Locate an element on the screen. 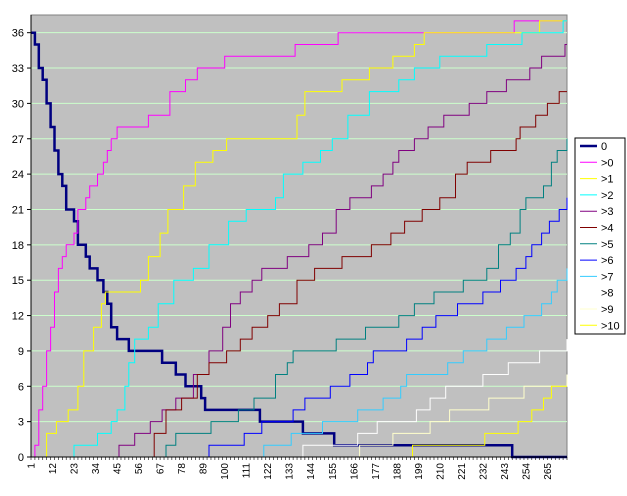 Image resolution: width=627 pixels, height=496 pixels. x-tick-label: 34 is located at coordinates (96, 469).